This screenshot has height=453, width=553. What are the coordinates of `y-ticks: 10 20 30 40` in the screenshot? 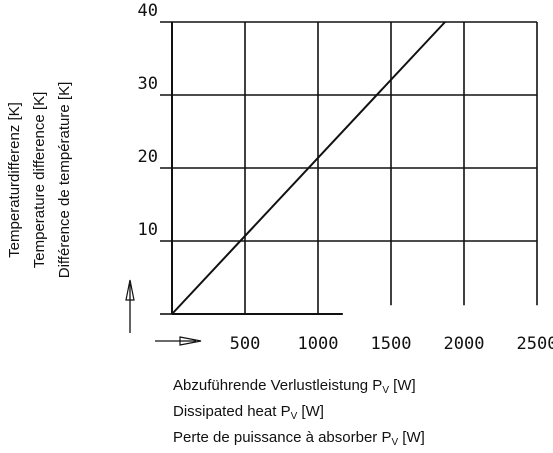 It's located at (148, 120).